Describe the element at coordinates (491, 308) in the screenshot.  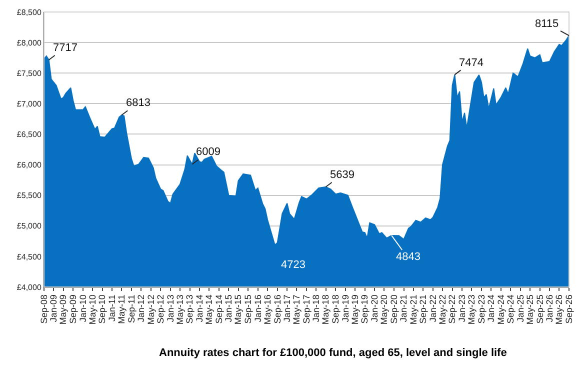
I see `x-tick-label: Jan-24` at that location.